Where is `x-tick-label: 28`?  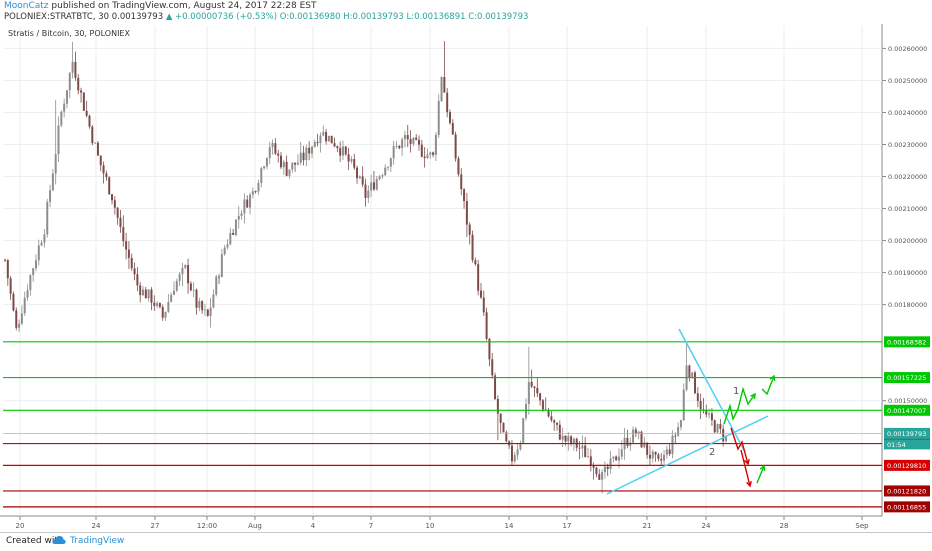 x-tick-label: 28 is located at coordinates (784, 526).